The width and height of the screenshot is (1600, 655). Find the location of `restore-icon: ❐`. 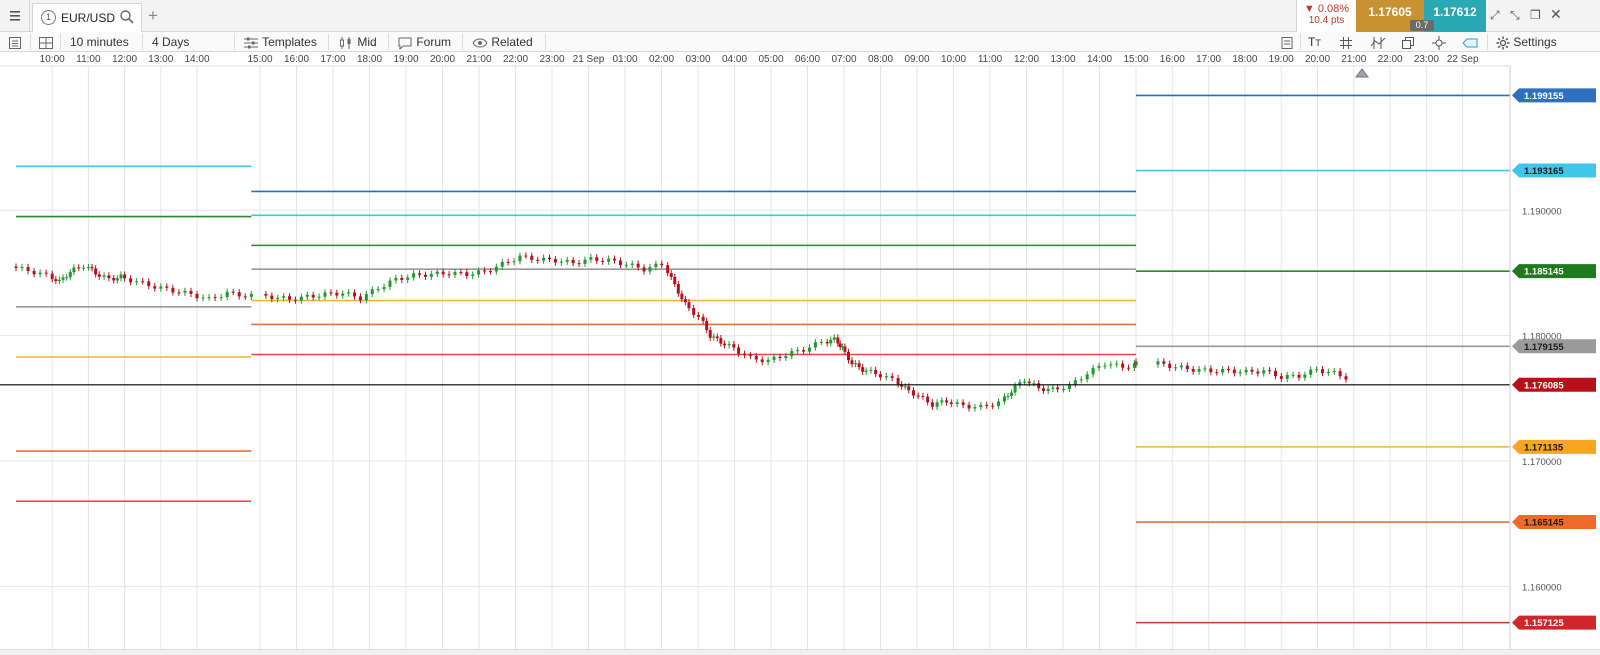

restore-icon: ❐ is located at coordinates (1535, 15).